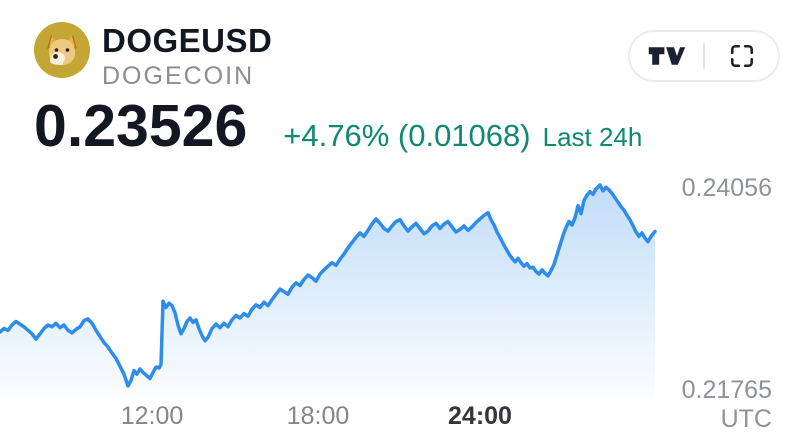 Image resolution: width=796 pixels, height=442 pixels. I want to click on y-axis-high-label: 0.24056, so click(726, 188).